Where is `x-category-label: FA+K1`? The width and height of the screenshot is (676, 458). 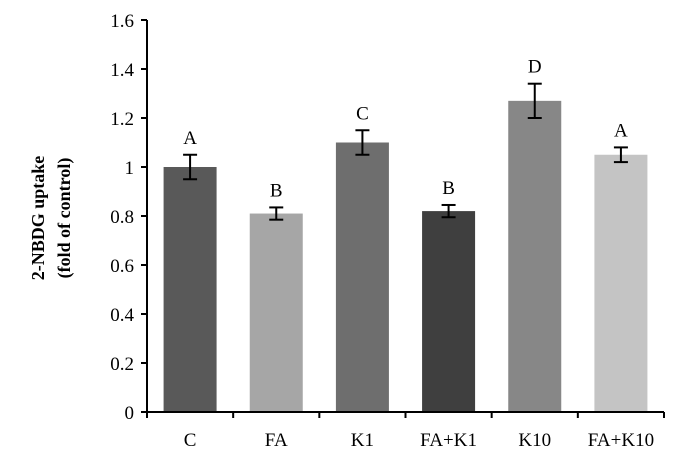 x-category-label: FA+K1 is located at coordinates (448, 440).